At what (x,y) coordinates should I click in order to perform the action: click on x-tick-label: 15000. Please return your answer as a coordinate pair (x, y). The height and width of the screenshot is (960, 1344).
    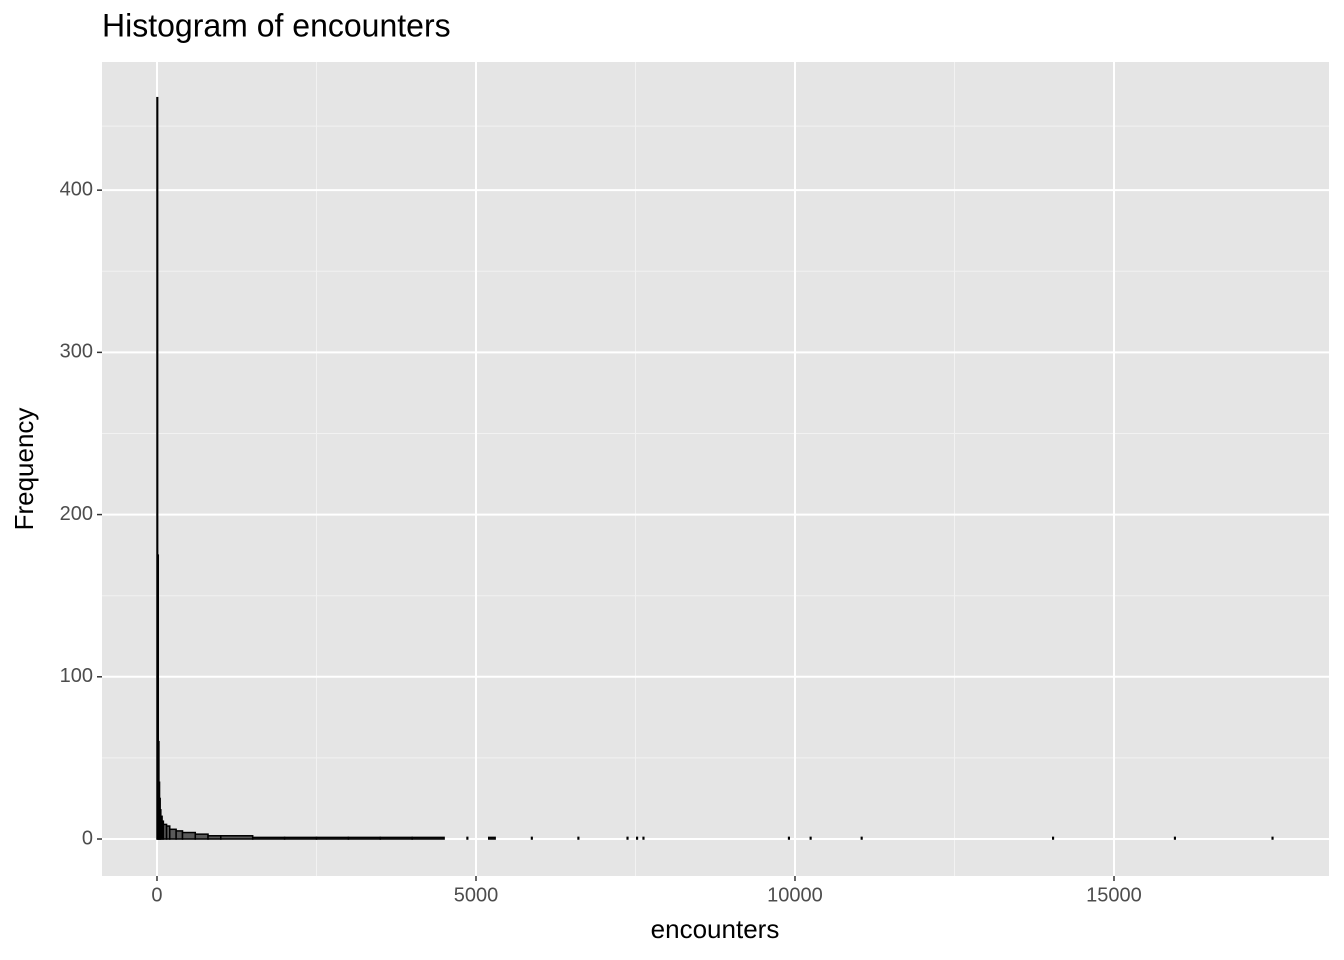
    Looking at the image, I should click on (1114, 895).